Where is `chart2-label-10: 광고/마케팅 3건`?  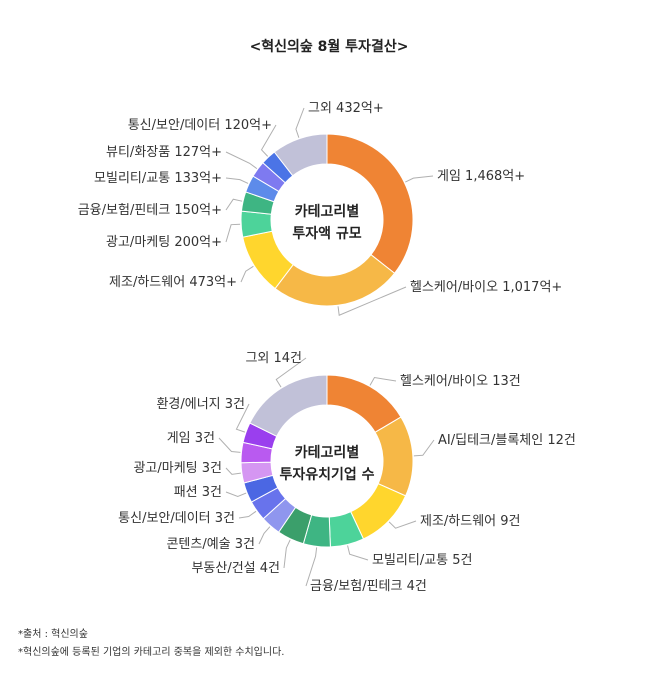 chart2-label-10: 광고/마케팅 3건 is located at coordinates (177, 468).